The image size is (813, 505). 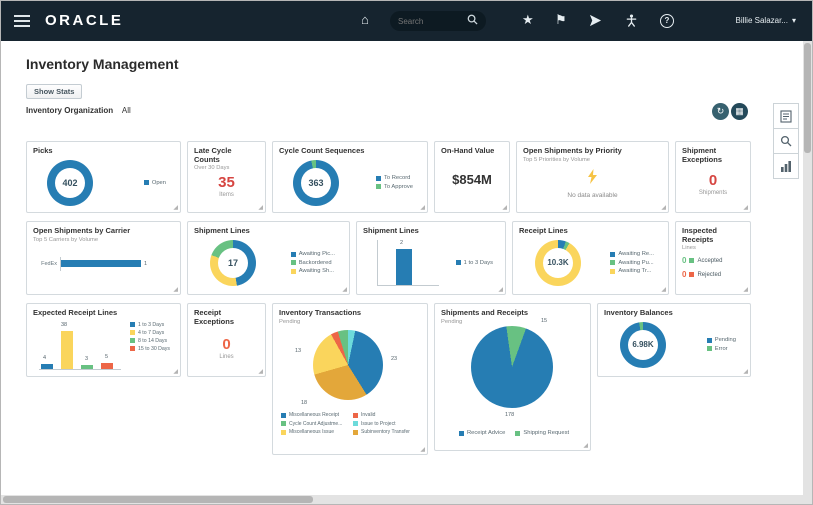 What do you see at coordinates (214, 317) in the screenshot?
I see `card-title: Receipt Exceptions` at bounding box center [214, 317].